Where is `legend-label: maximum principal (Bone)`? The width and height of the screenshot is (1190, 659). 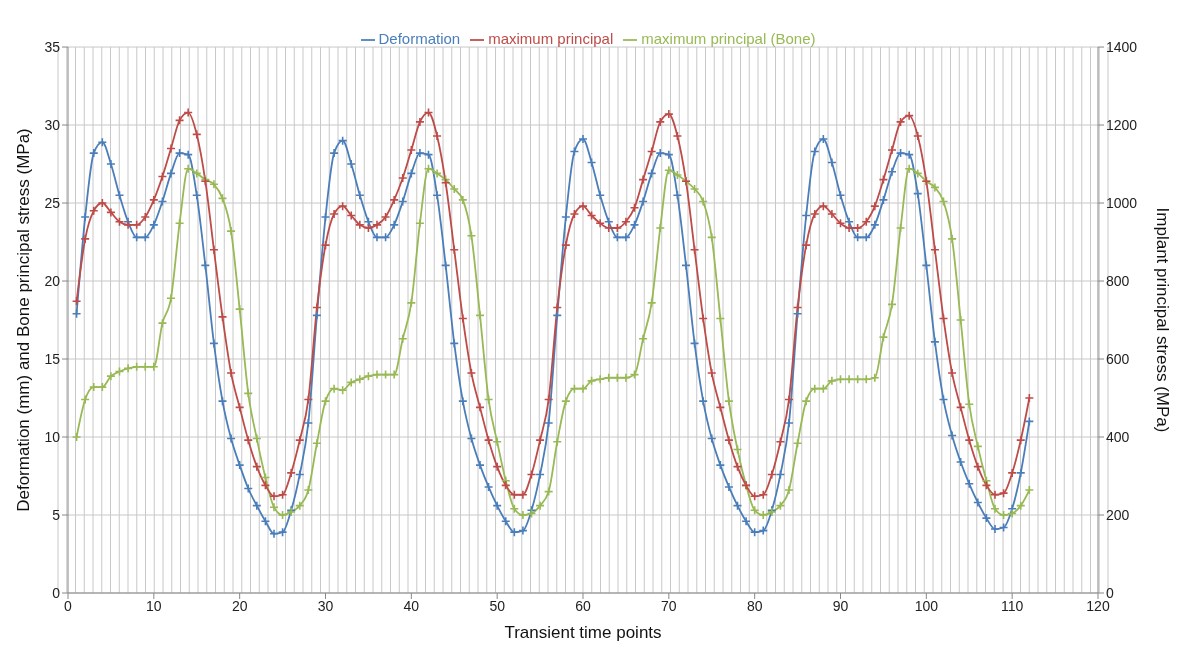
legend-label: maximum principal (Bone) is located at coordinates (728, 38).